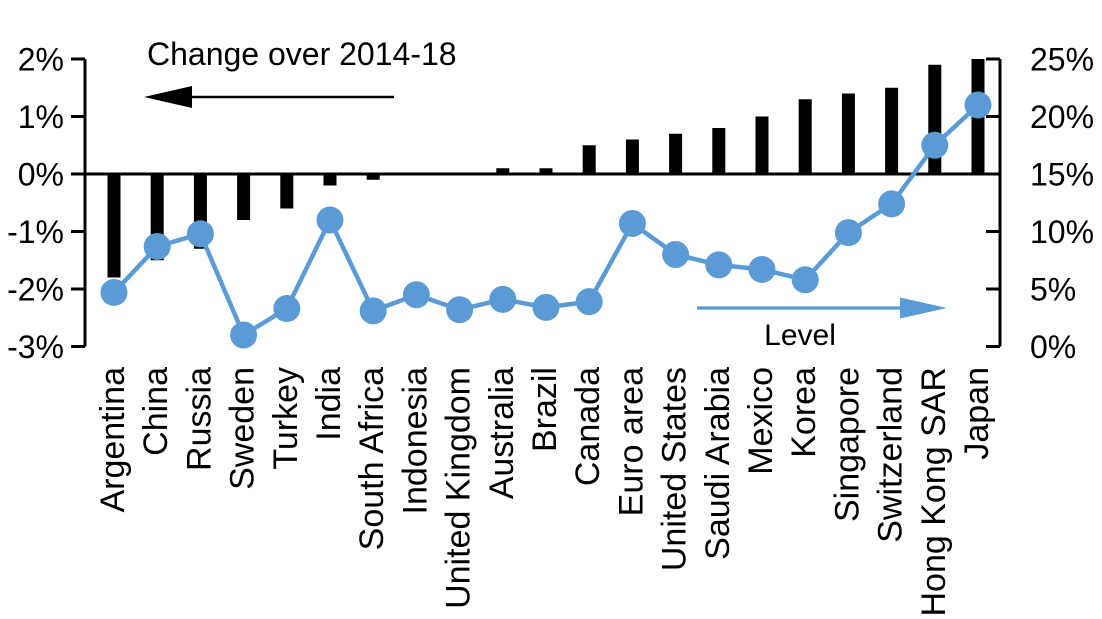  What do you see at coordinates (718, 463) in the screenshot?
I see `category-label-saudi-arabia: Saudi Arabia` at bounding box center [718, 463].